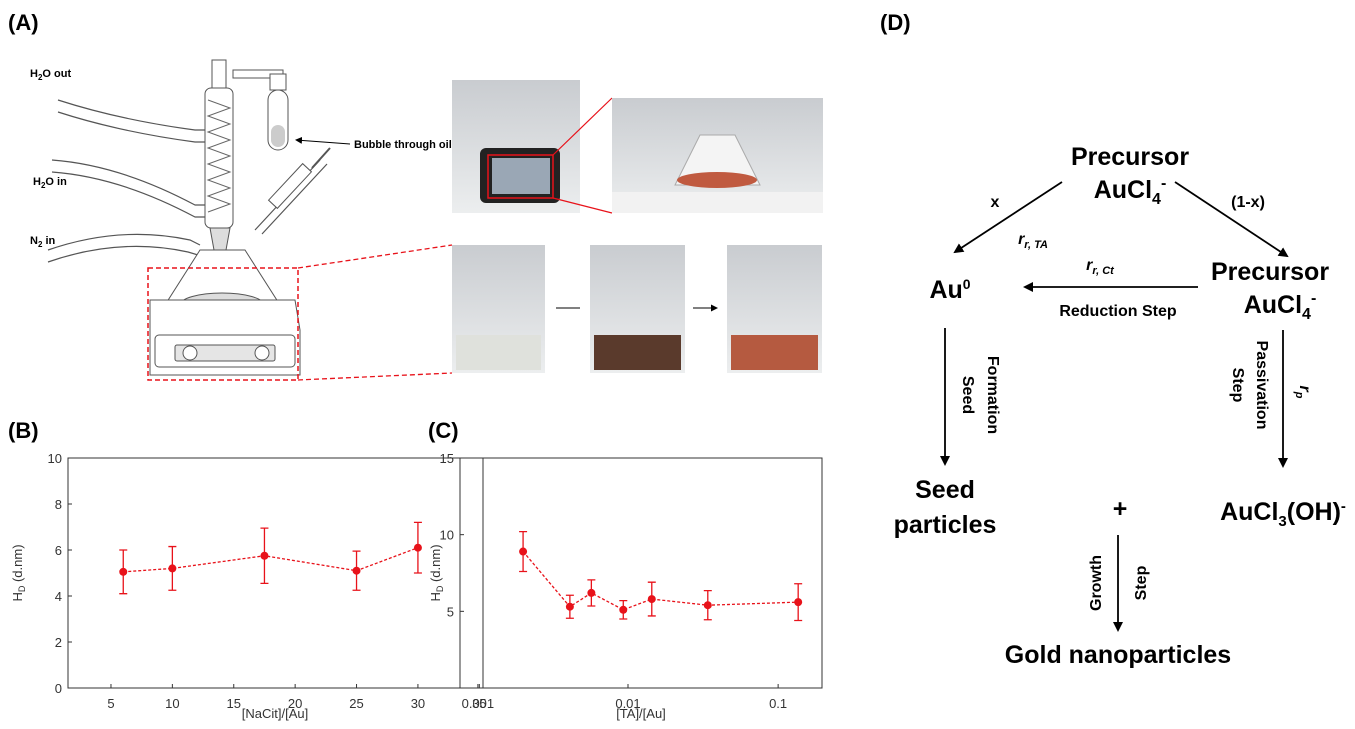 Image resolution: width=1355 pixels, height=729 pixels. I want to click on step-label: Passivation, so click(1261, 385).